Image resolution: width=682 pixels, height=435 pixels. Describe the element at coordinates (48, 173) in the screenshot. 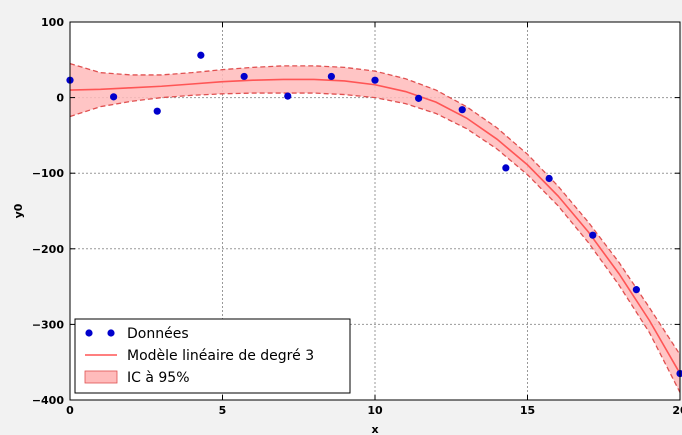

I see `y-tick-label: −100` at that location.